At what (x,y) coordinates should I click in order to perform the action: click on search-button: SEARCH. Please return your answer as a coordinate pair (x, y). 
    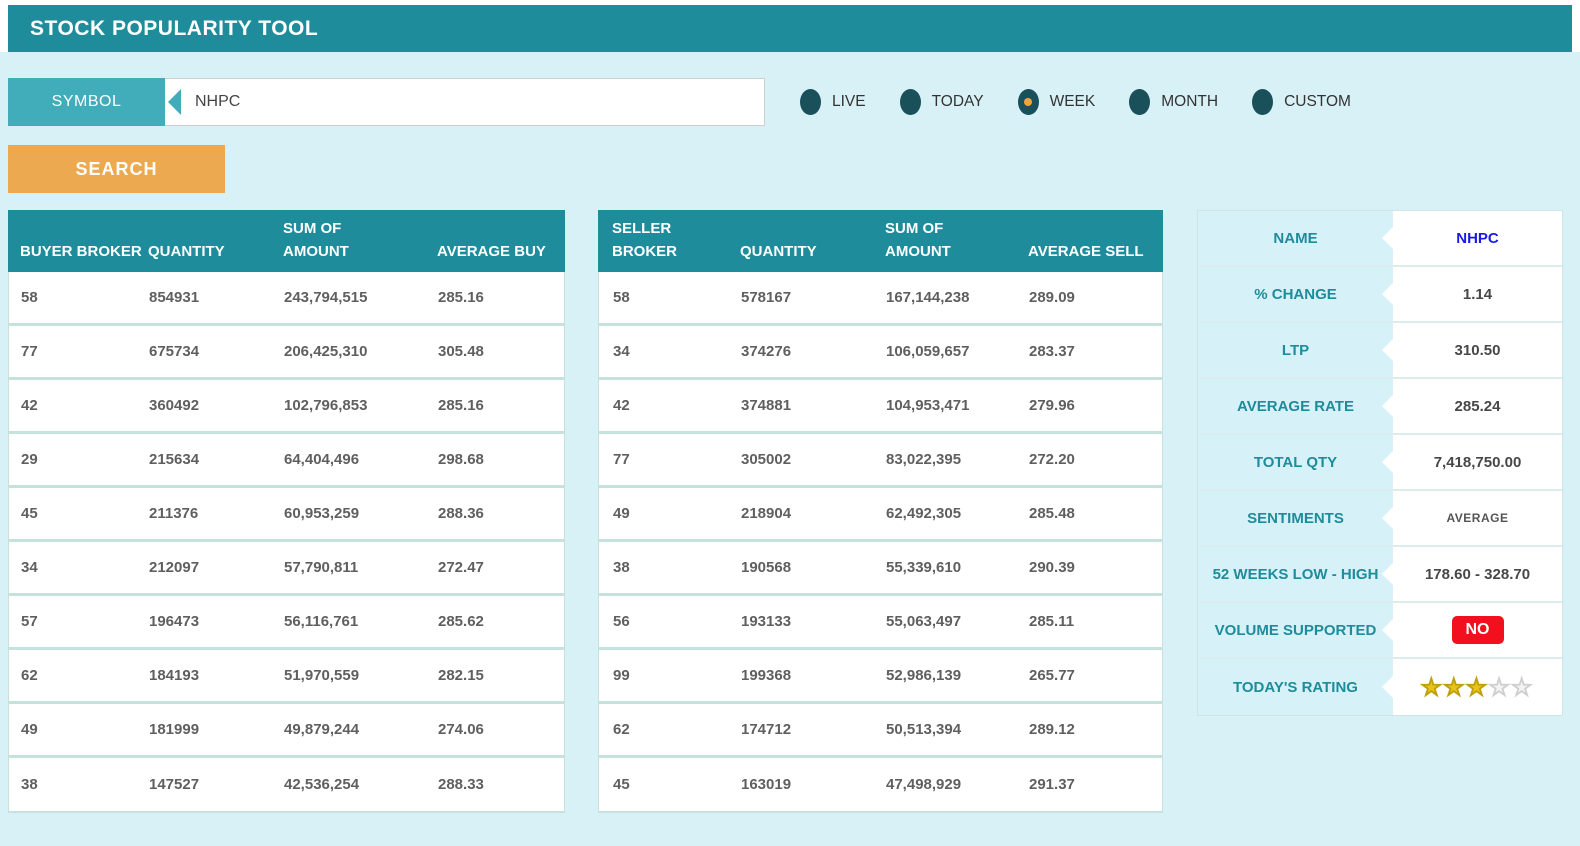
    Looking at the image, I should click on (116, 169).